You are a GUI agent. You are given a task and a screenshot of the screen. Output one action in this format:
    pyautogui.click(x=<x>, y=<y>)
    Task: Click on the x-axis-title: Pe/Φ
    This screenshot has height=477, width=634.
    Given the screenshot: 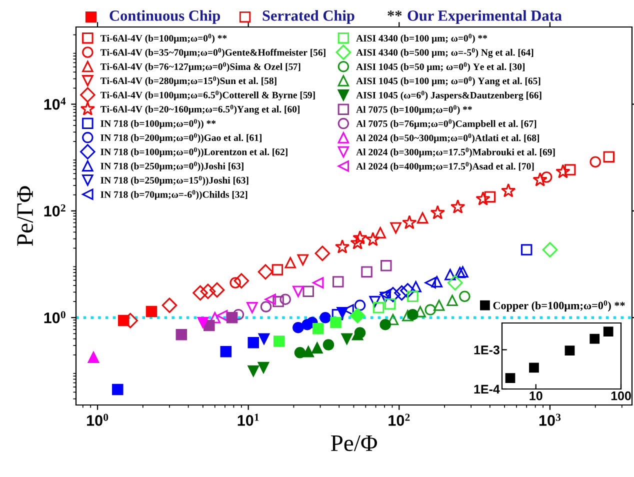 What is the action you would take?
    pyautogui.click(x=353, y=443)
    